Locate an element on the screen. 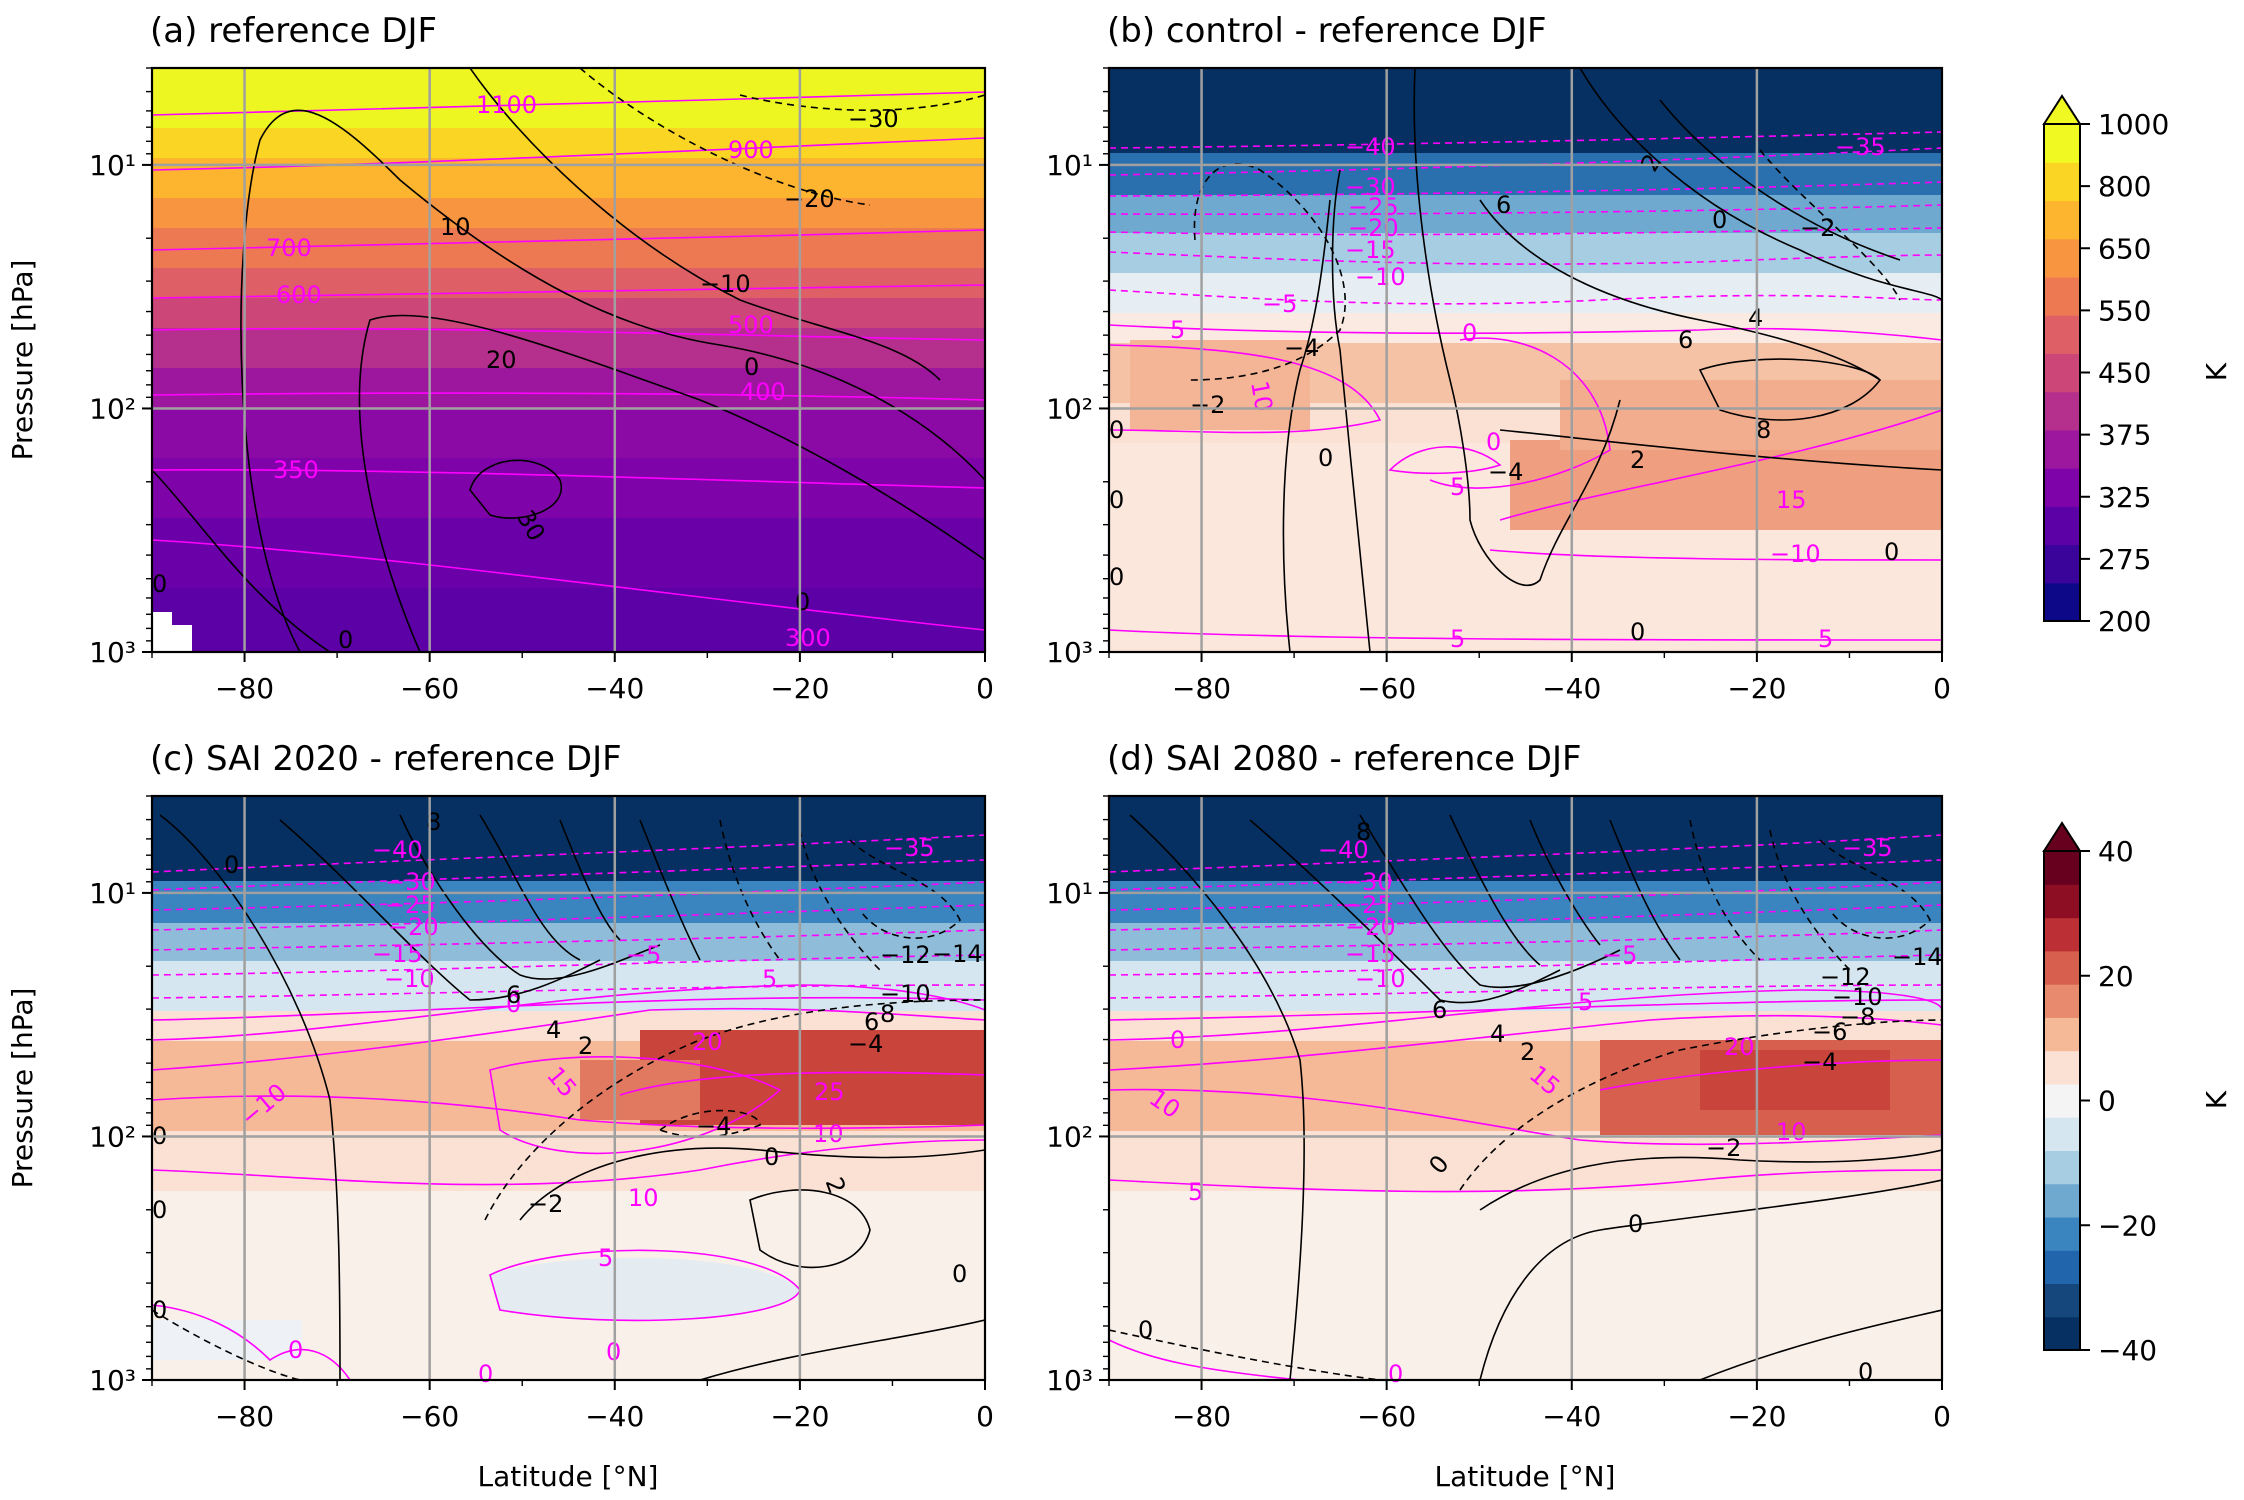 The image size is (2244, 1500). x-tick-label: 0 is located at coordinates (1942, 1416).